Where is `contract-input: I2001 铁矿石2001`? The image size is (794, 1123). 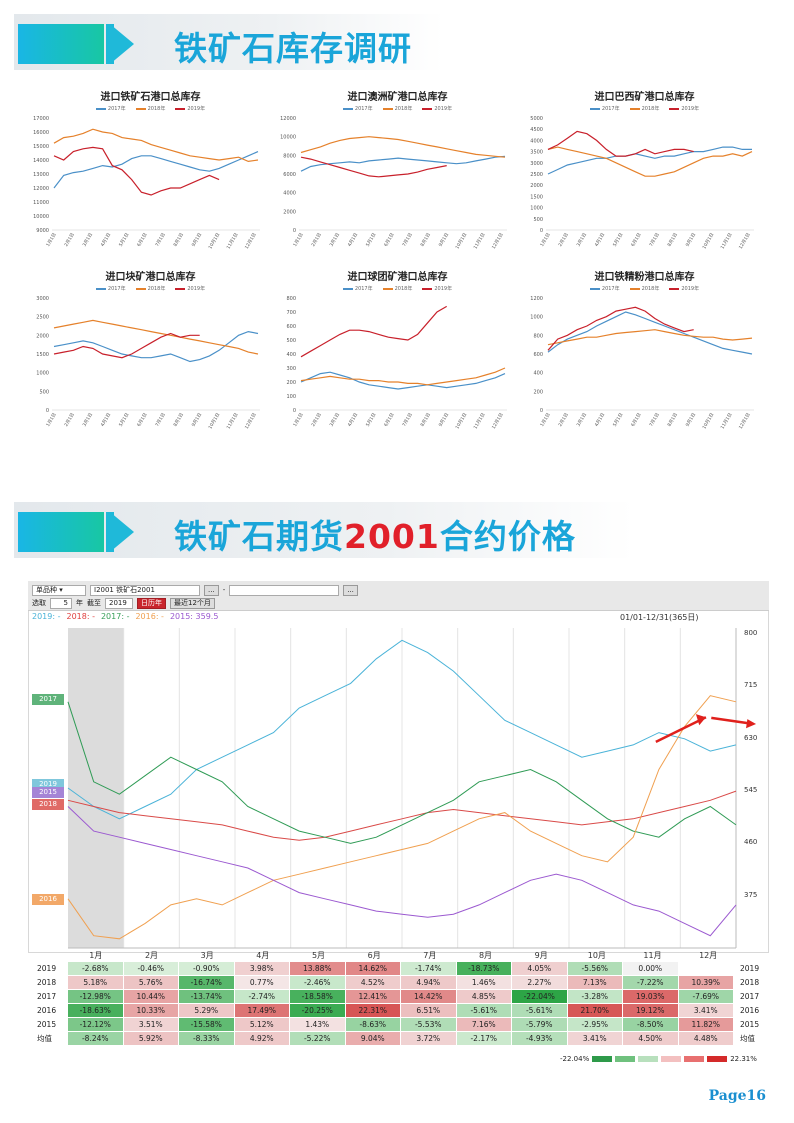
contract-input: I2001 铁矿石2001 is located at coordinates (145, 590).